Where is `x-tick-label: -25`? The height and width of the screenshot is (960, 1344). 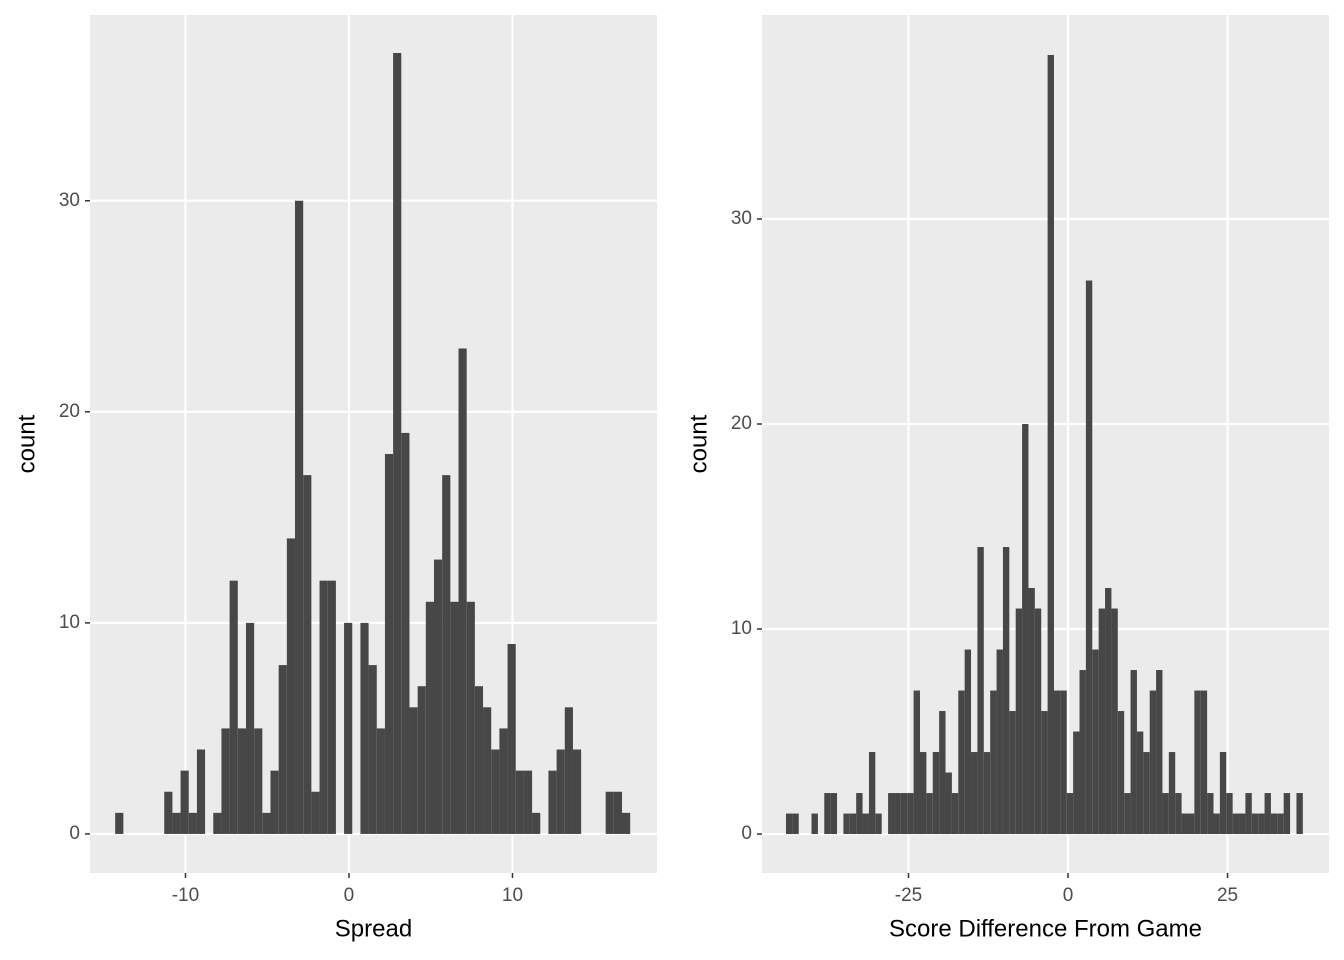
x-tick-label: -25 is located at coordinates (908, 895).